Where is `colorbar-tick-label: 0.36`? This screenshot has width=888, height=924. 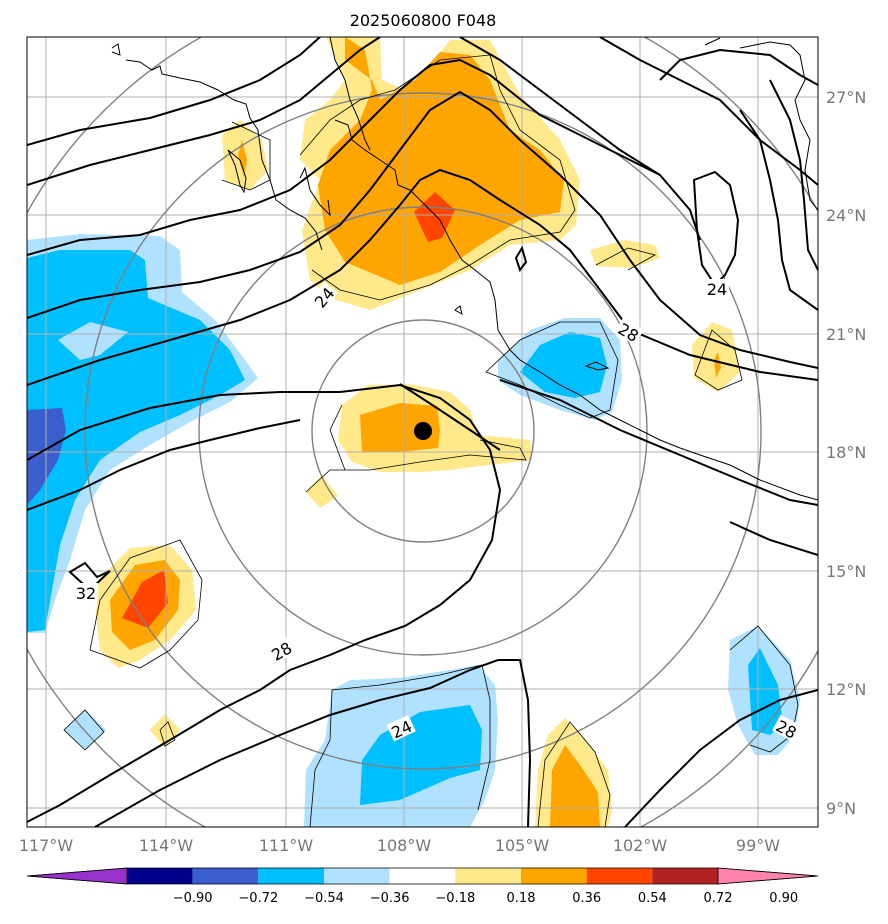 colorbar-tick-label: 0.36 is located at coordinates (586, 898).